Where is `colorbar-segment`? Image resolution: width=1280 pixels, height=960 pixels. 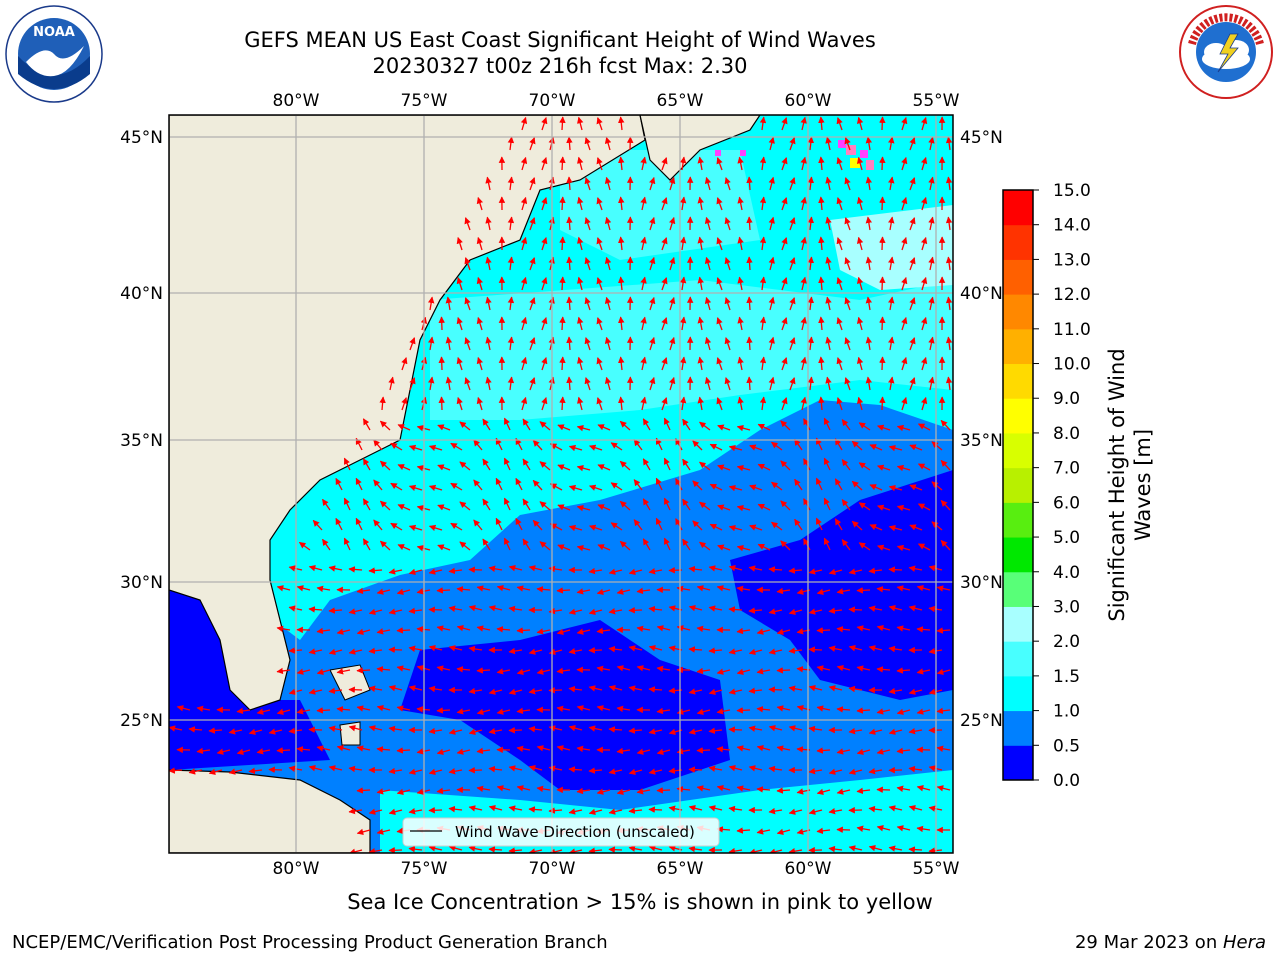 colorbar-segment is located at coordinates (1018, 485).